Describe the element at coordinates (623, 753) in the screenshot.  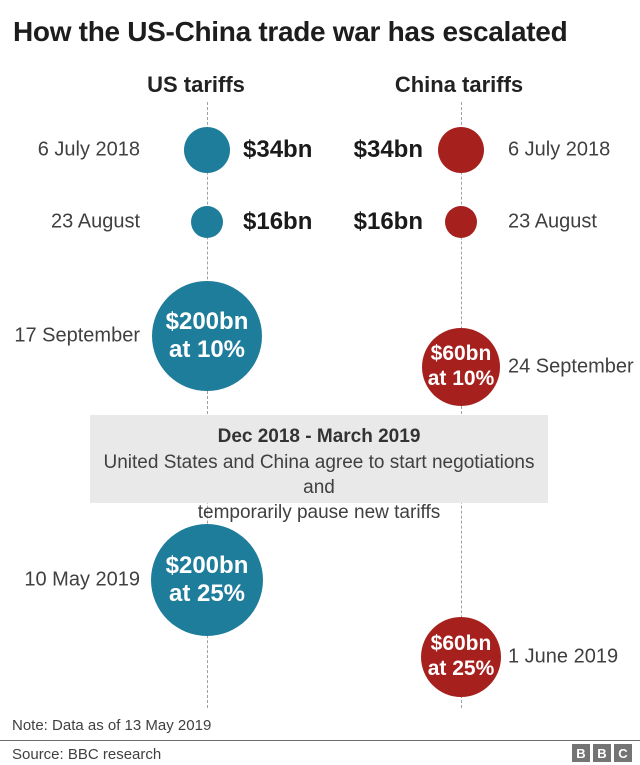
I see `bbc-logo-block: C` at that location.